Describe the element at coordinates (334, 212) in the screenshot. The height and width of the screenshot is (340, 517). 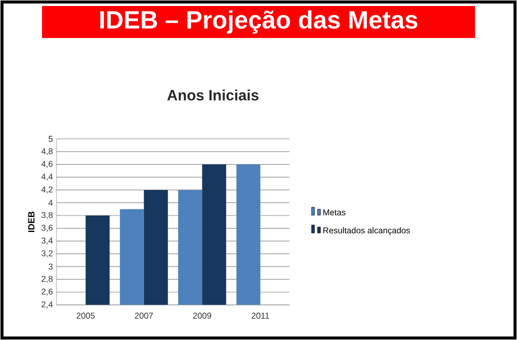
I see `legend-label: Metas` at that location.